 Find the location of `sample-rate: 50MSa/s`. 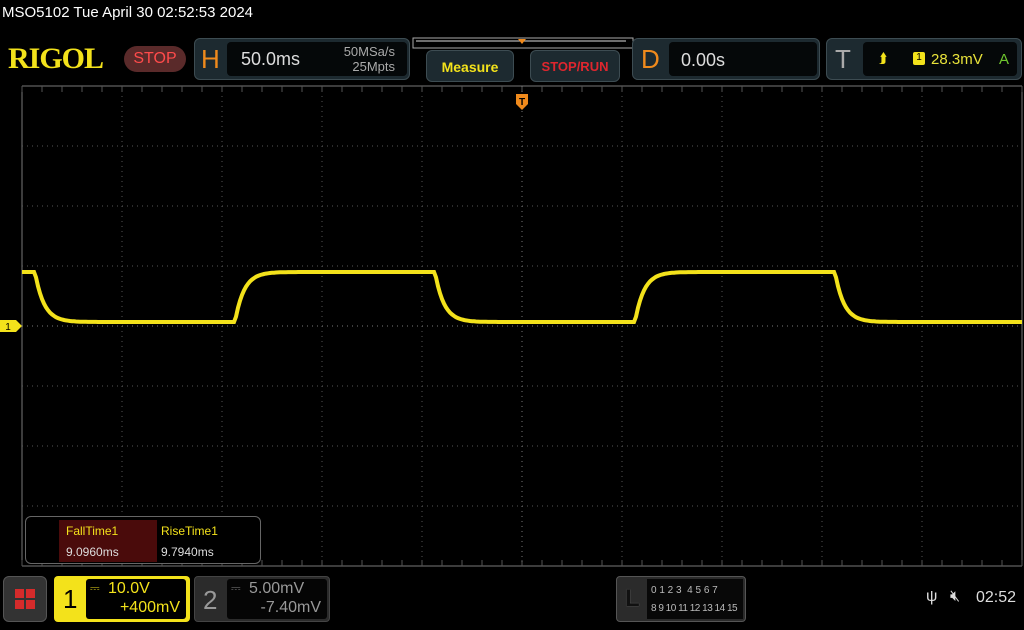

sample-rate: 50MSa/s is located at coordinates (369, 51).